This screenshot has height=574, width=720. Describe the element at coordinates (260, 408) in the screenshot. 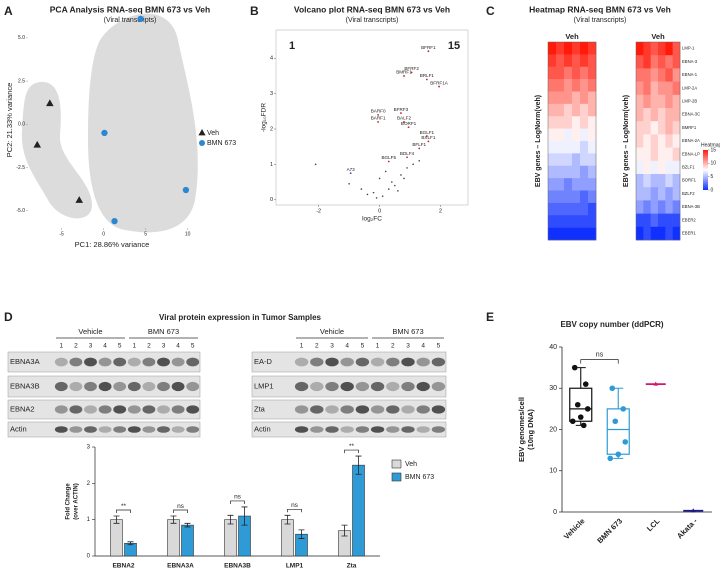

I see `protein-label: Zta` at that location.